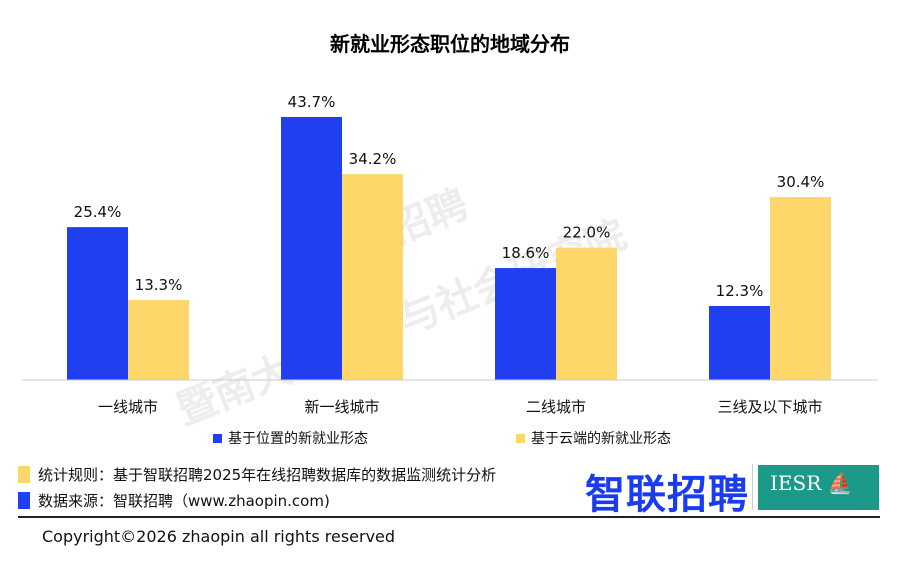 This screenshot has width=900, height=563. I want to click on chart-title: 新就业形态职位的地域分布, so click(450, 44).